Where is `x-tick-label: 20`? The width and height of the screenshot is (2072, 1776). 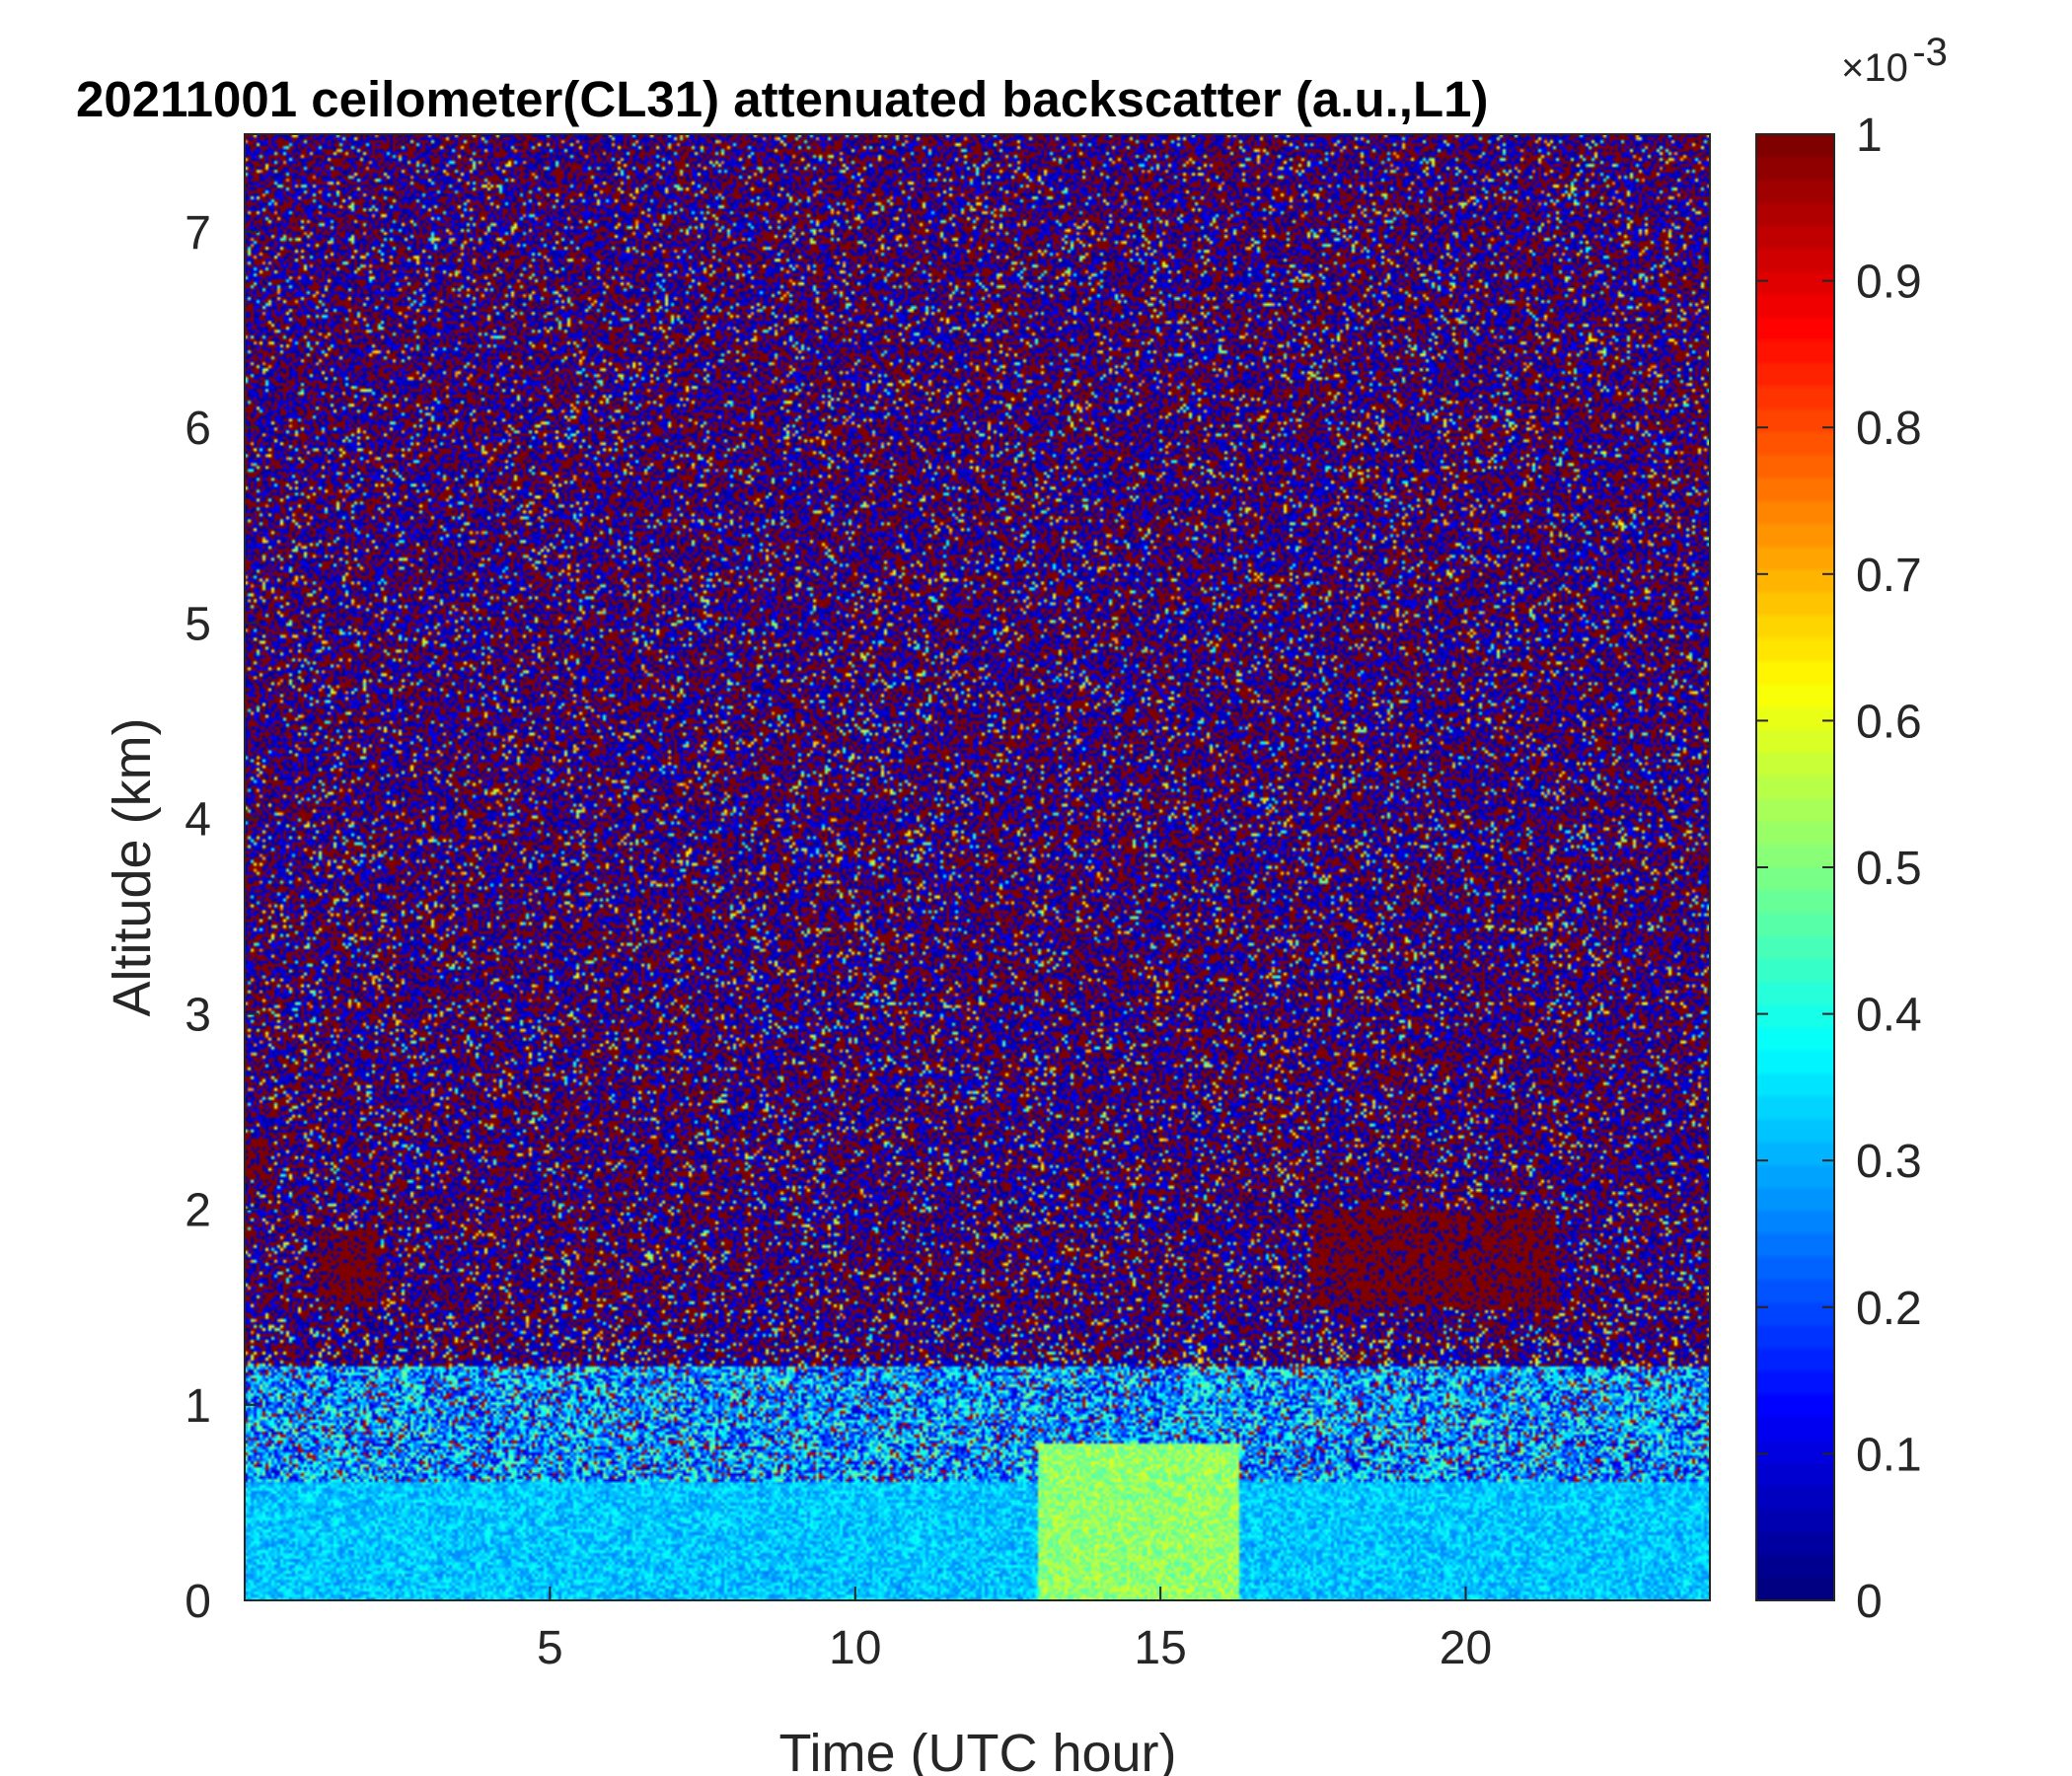 x-tick-label: 20 is located at coordinates (1466, 1648).